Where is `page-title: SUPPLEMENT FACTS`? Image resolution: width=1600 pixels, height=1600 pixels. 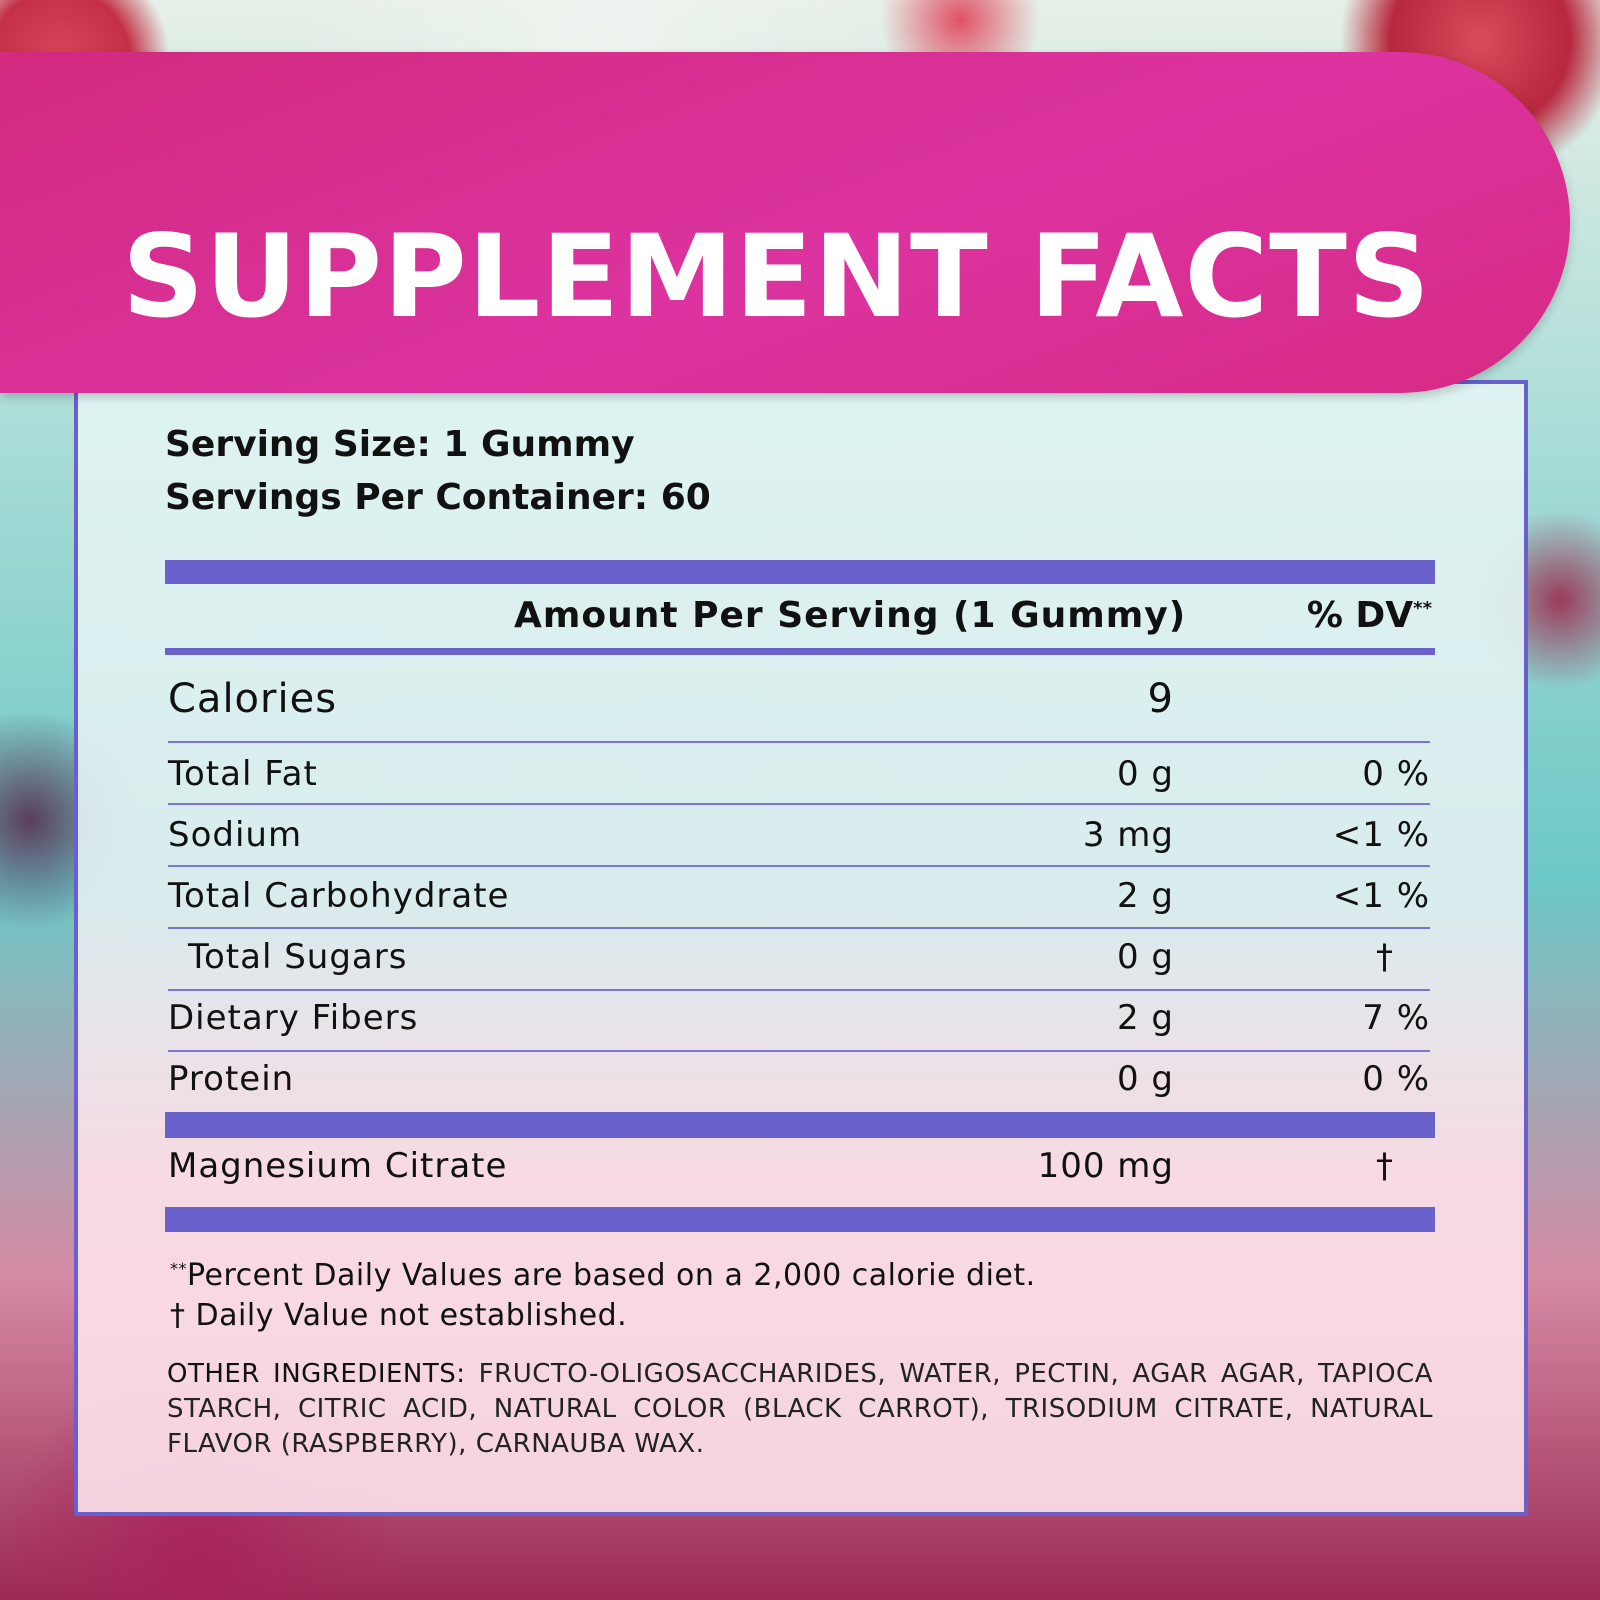 page-title: SUPPLEMENT FACTS is located at coordinates (777, 276).